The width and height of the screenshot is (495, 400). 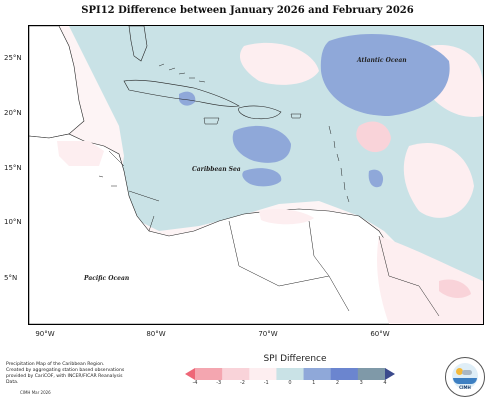 I want to click on wave-icon, so click(x=465, y=381).